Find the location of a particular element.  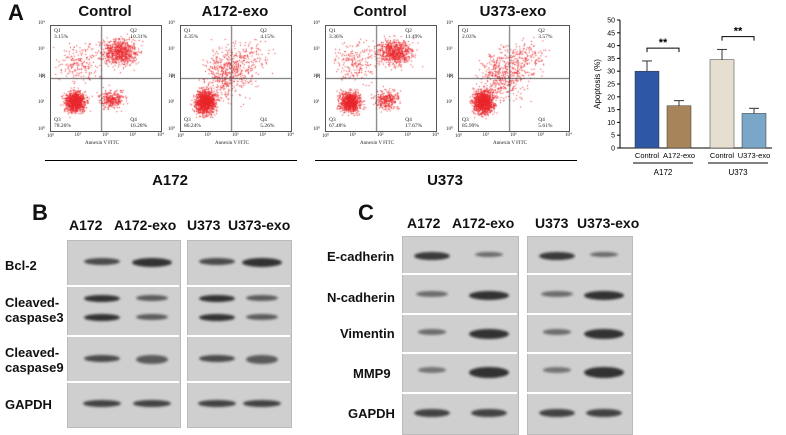

quadrant-q1-label: Q1 3.15% is located at coordinates (61, 34).